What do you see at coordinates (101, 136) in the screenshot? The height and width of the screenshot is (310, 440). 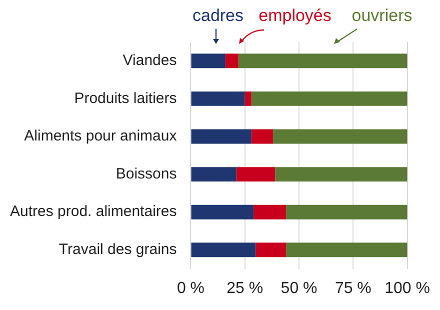 I see `y-tick-label: Aliments pour animaux` at bounding box center [101, 136].